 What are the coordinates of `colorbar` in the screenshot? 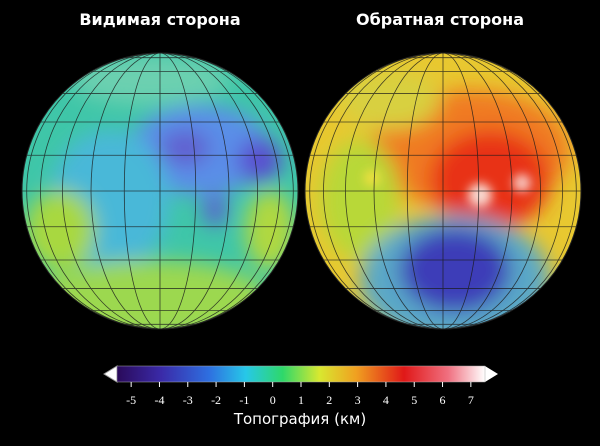 It's located at (301, 374).